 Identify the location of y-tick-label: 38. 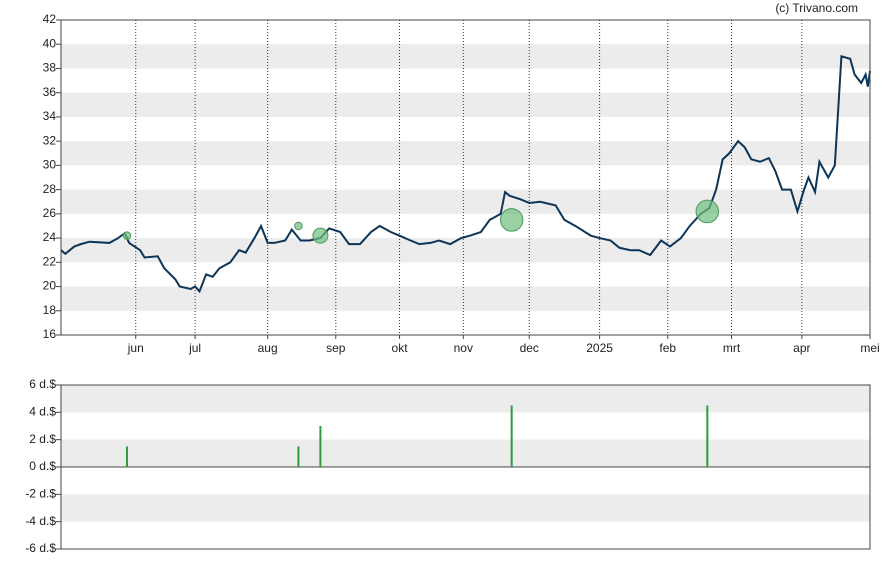
(50, 68).